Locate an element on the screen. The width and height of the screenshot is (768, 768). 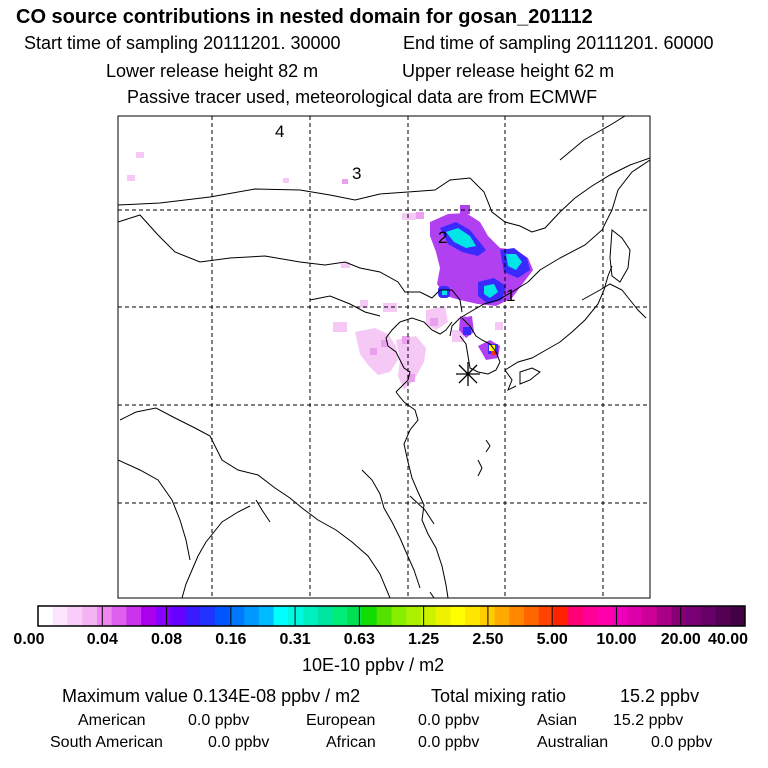
european-value: 0.0 ppbv is located at coordinates (449, 720).